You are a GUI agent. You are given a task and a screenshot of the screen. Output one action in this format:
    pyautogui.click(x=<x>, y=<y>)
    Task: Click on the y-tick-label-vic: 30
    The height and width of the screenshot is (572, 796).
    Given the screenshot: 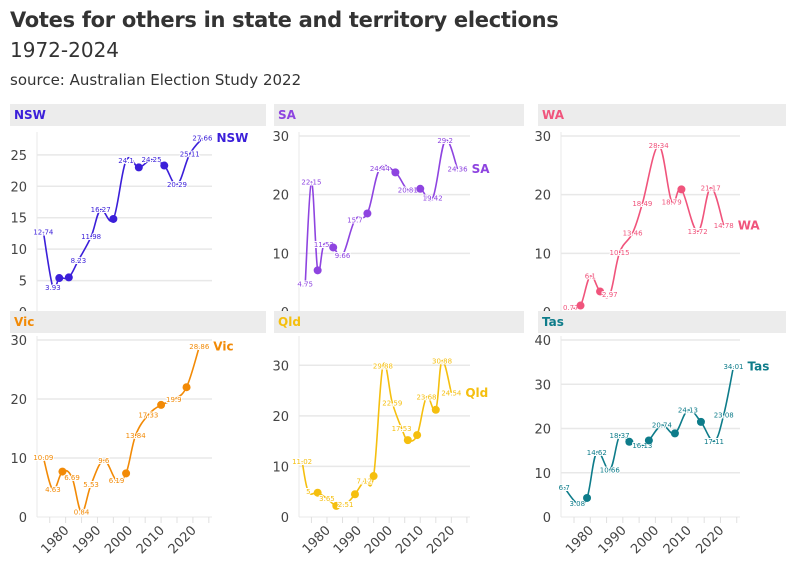 What is the action you would take?
    pyautogui.click(x=18, y=341)
    